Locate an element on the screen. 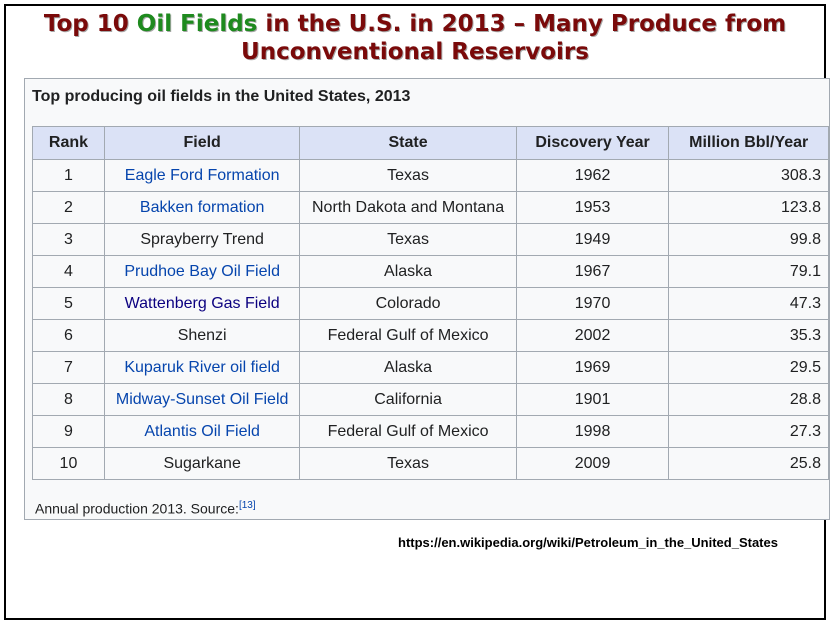 The height and width of the screenshot is (627, 832). cell-field: Shenzi is located at coordinates (202, 335).